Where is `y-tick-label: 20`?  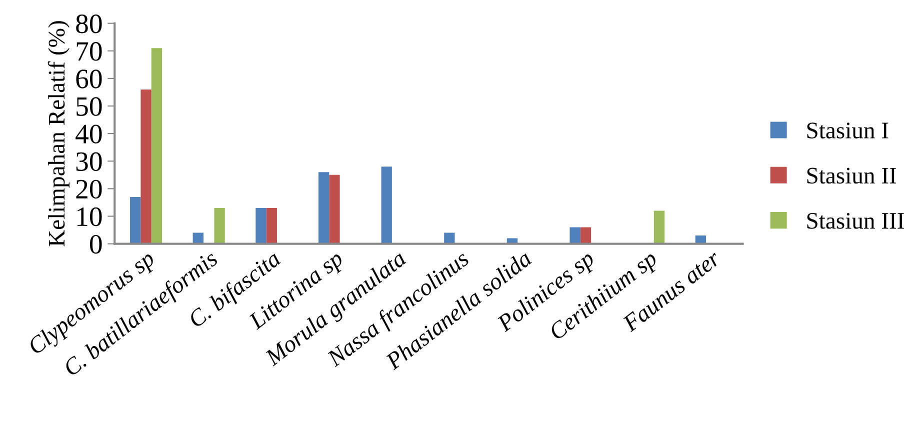 y-tick-label: 20 is located at coordinates (89, 189).